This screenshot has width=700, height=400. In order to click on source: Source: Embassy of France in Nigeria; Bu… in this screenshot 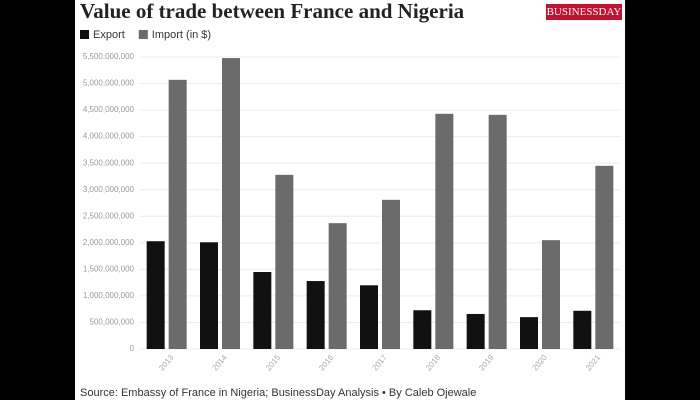, I will do `click(278, 393)`.